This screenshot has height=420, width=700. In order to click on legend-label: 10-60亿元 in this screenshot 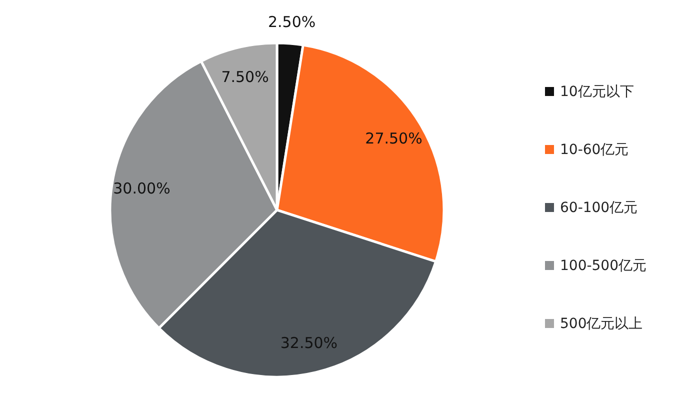, I will do `click(594, 150)`.